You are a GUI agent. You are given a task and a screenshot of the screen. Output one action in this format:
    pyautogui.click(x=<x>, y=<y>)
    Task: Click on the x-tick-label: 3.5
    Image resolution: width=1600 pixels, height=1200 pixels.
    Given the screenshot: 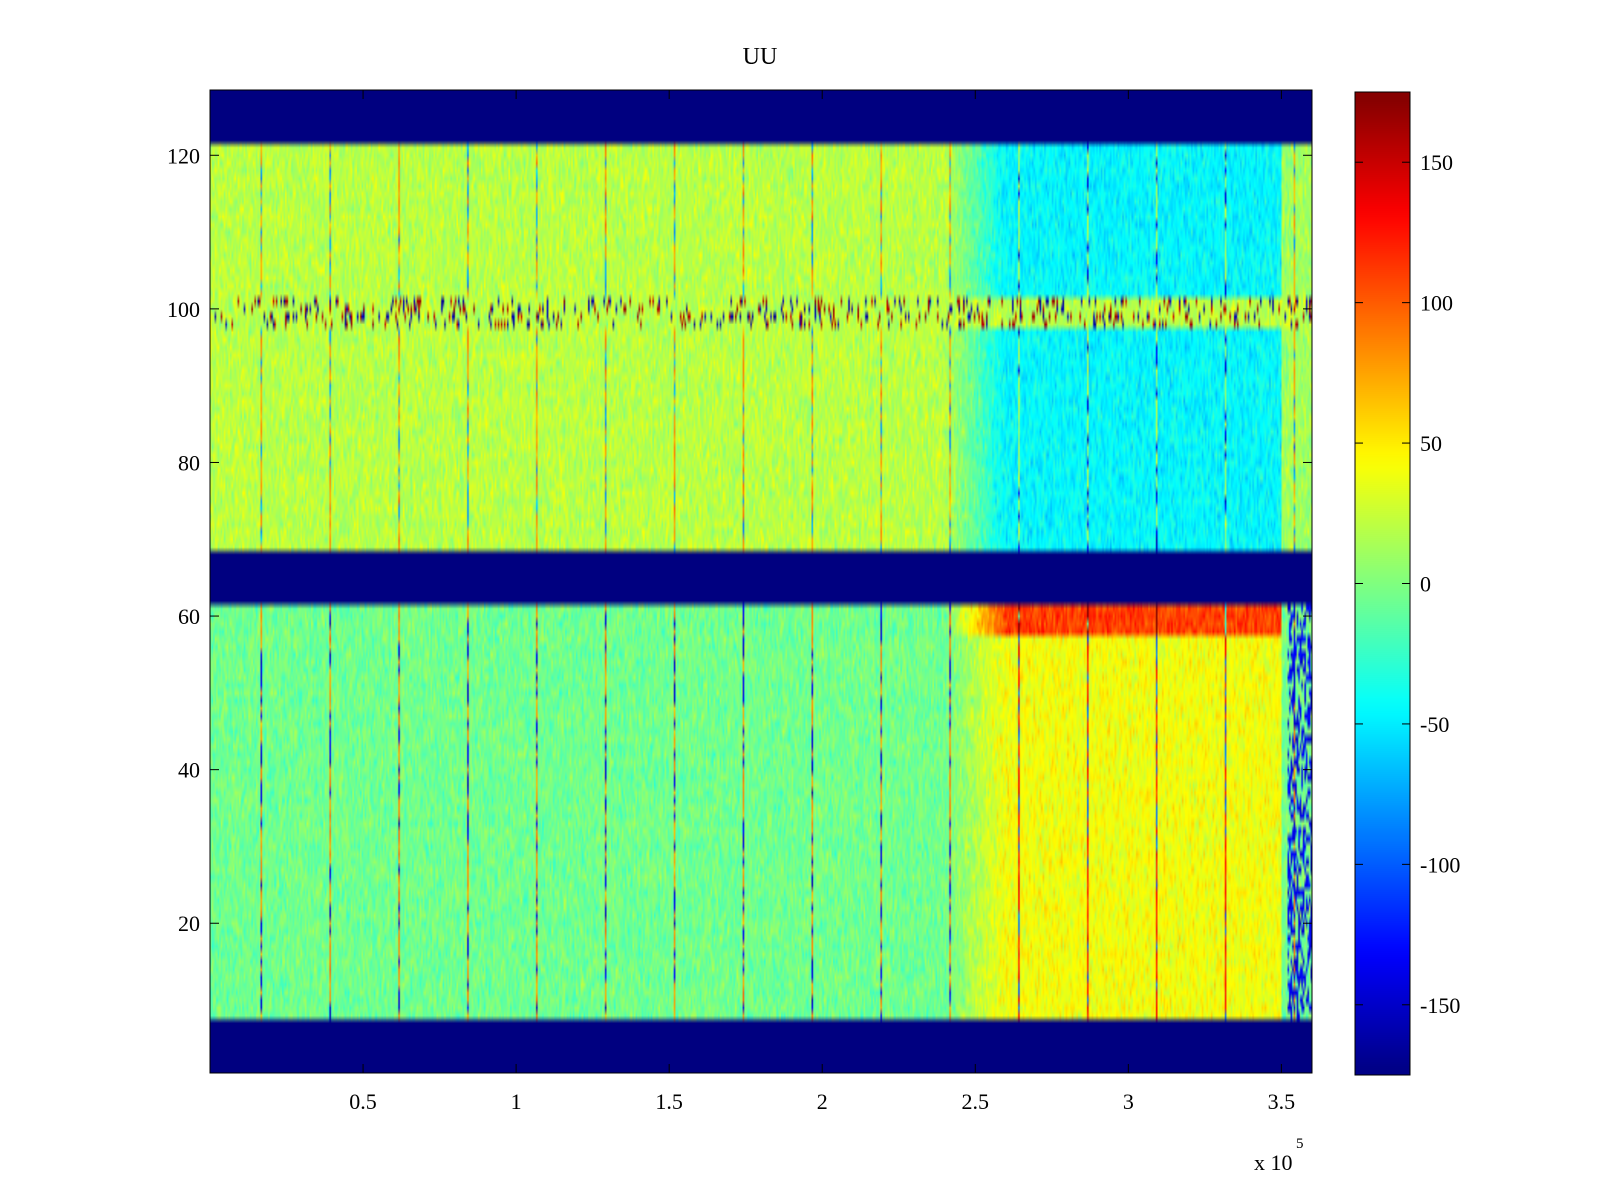 What is the action you would take?
    pyautogui.click(x=1282, y=1101)
    